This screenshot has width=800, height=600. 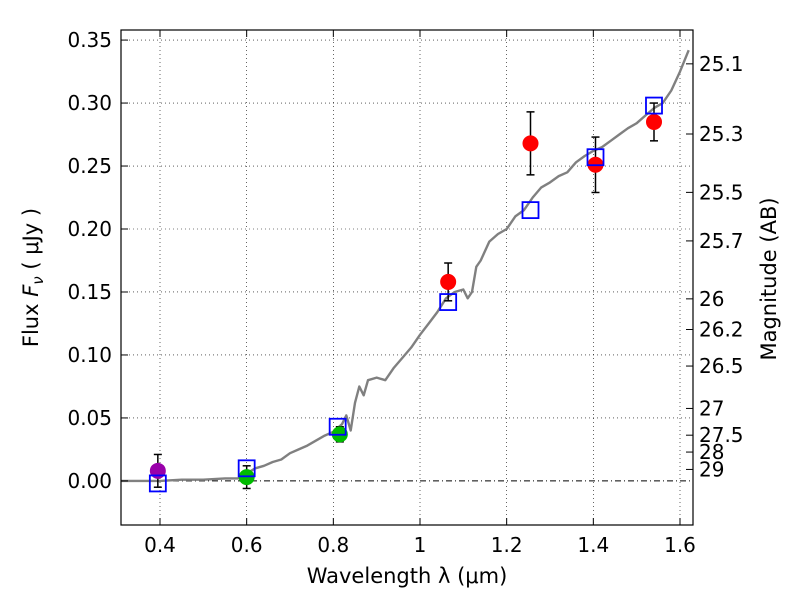 I want to click on y-tick-label: 0.10, so click(x=89, y=355).